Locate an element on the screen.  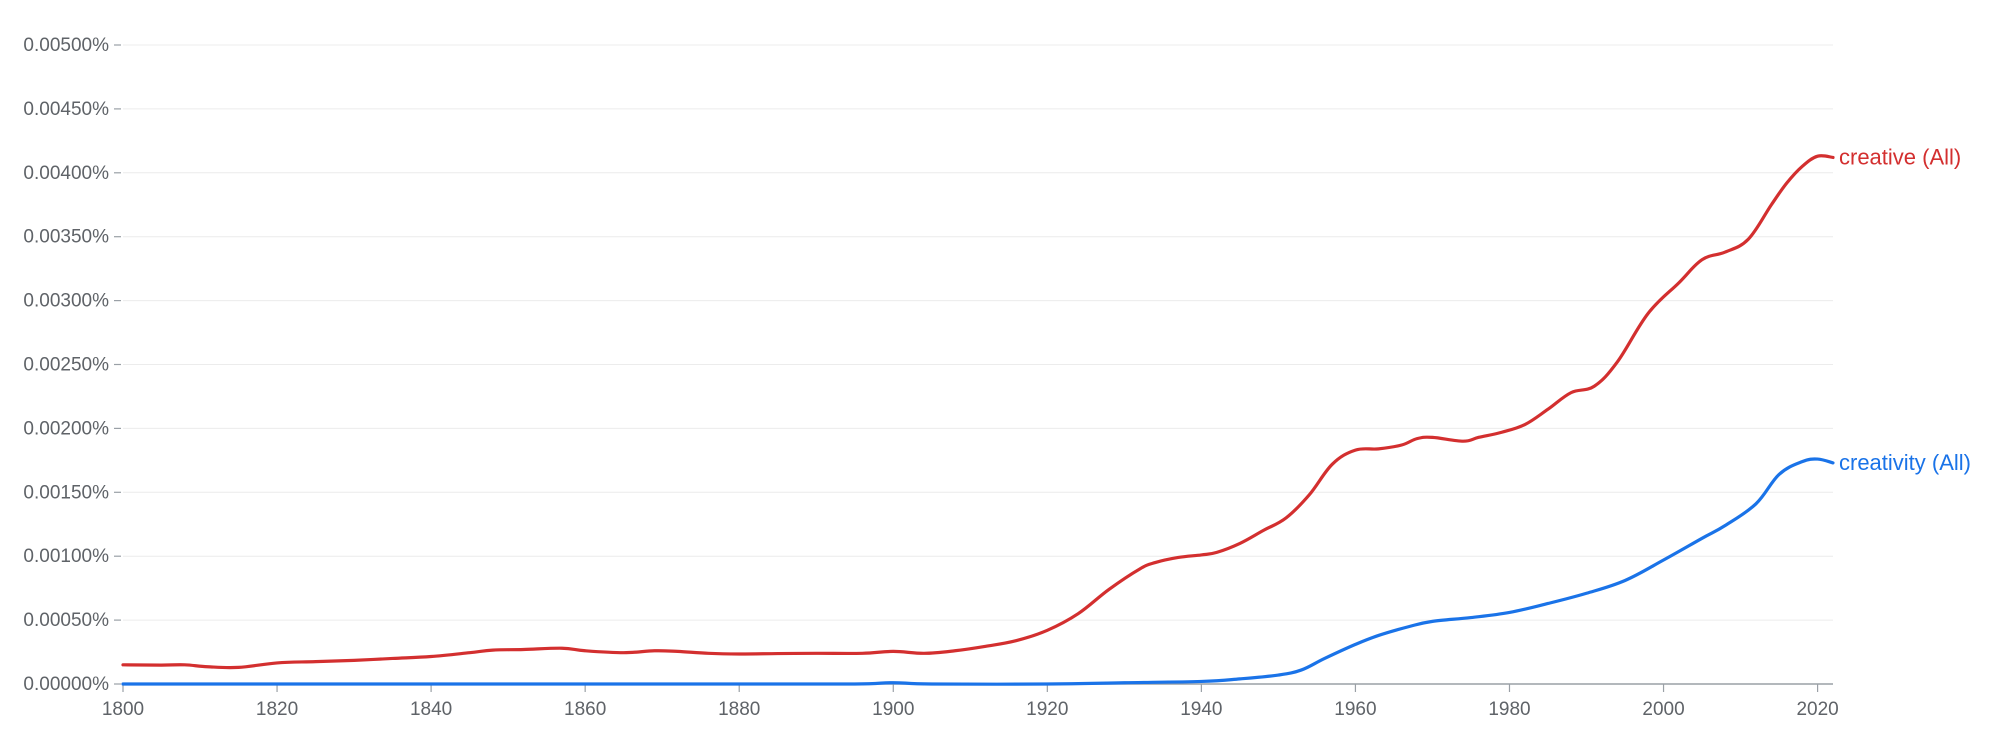
y-tick-label: 0.00200% is located at coordinates (66, 428).